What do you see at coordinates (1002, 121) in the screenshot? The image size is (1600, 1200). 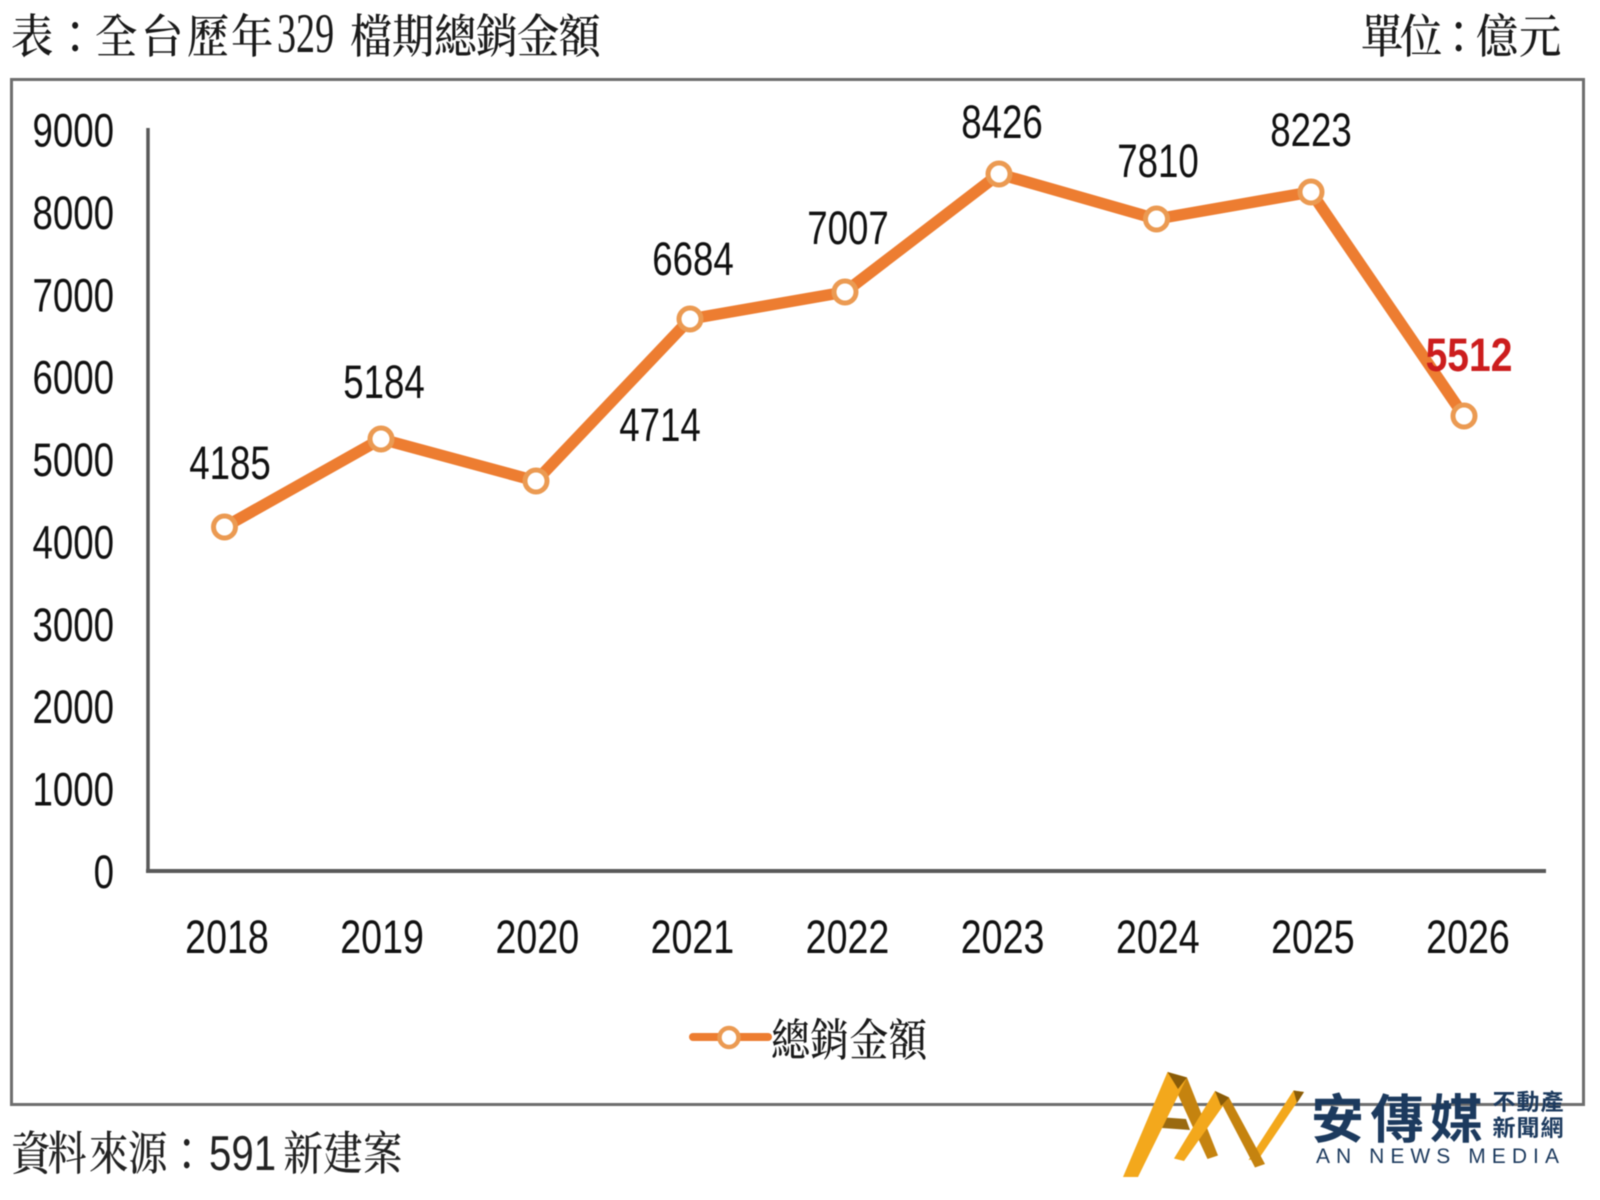 I see `svg-text: 8426` at bounding box center [1002, 121].